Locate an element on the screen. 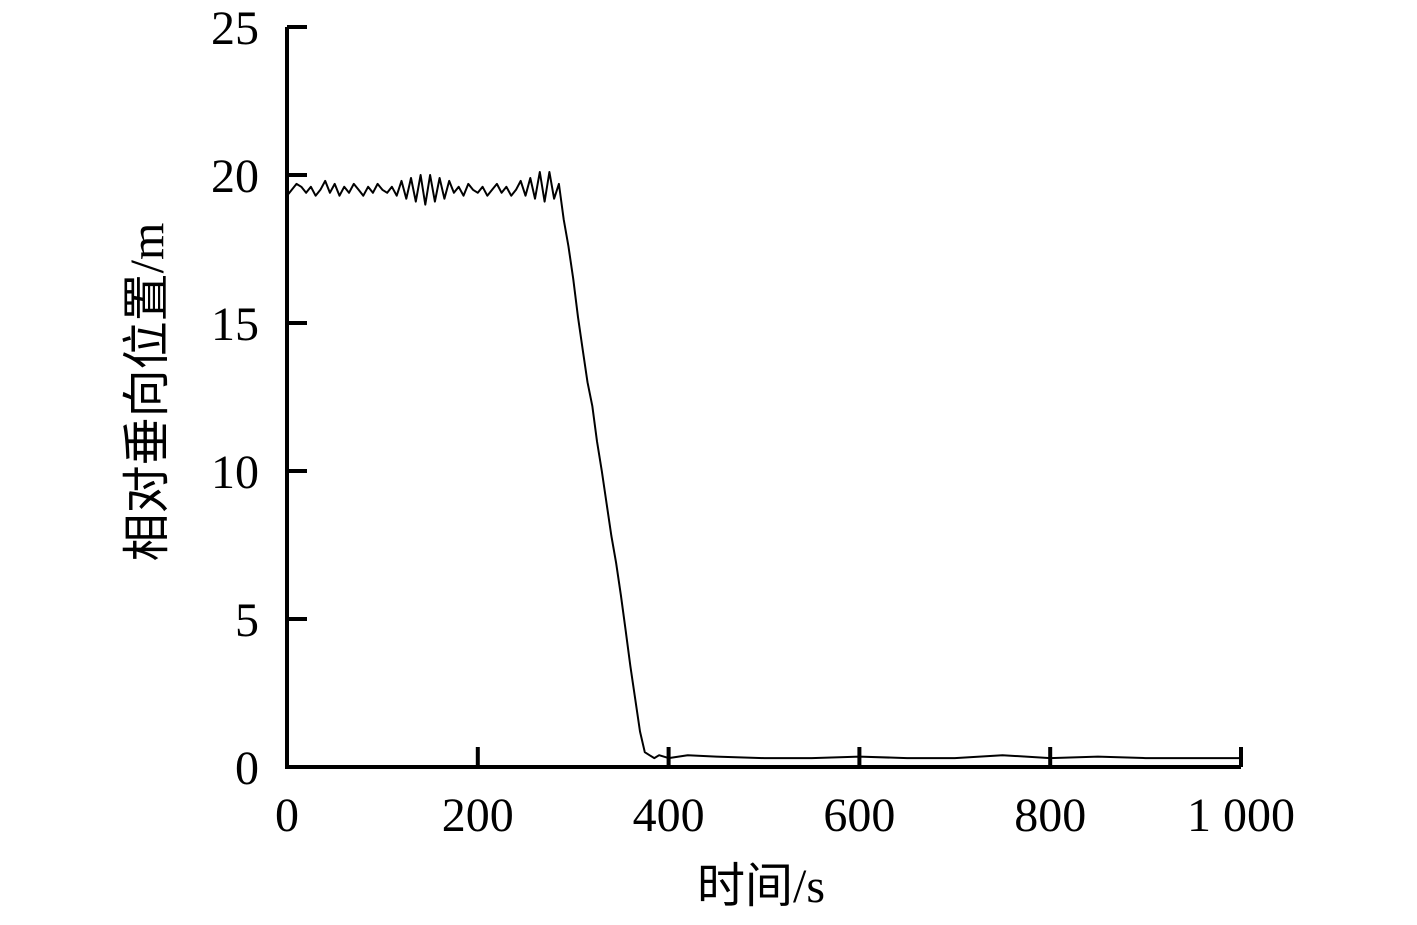 This screenshot has width=1417, height=925. x-tick-label: 200 is located at coordinates (478, 815).